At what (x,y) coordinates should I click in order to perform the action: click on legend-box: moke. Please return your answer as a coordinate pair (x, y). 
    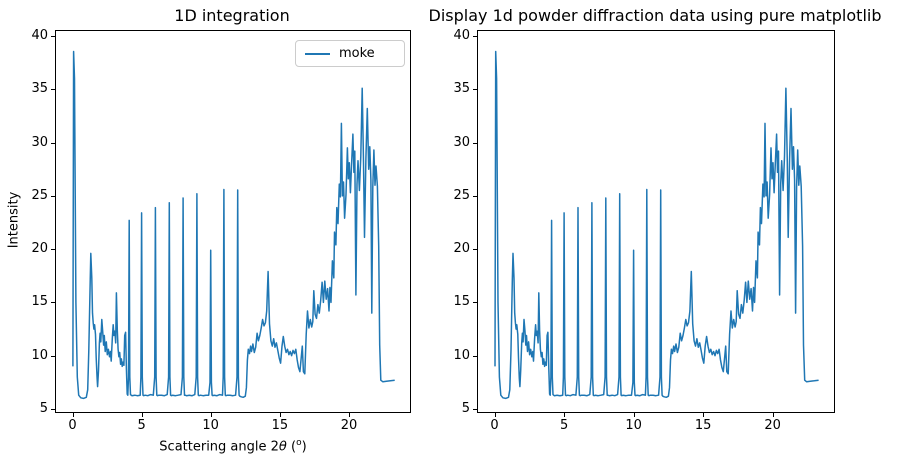
    Looking at the image, I should click on (350, 53).